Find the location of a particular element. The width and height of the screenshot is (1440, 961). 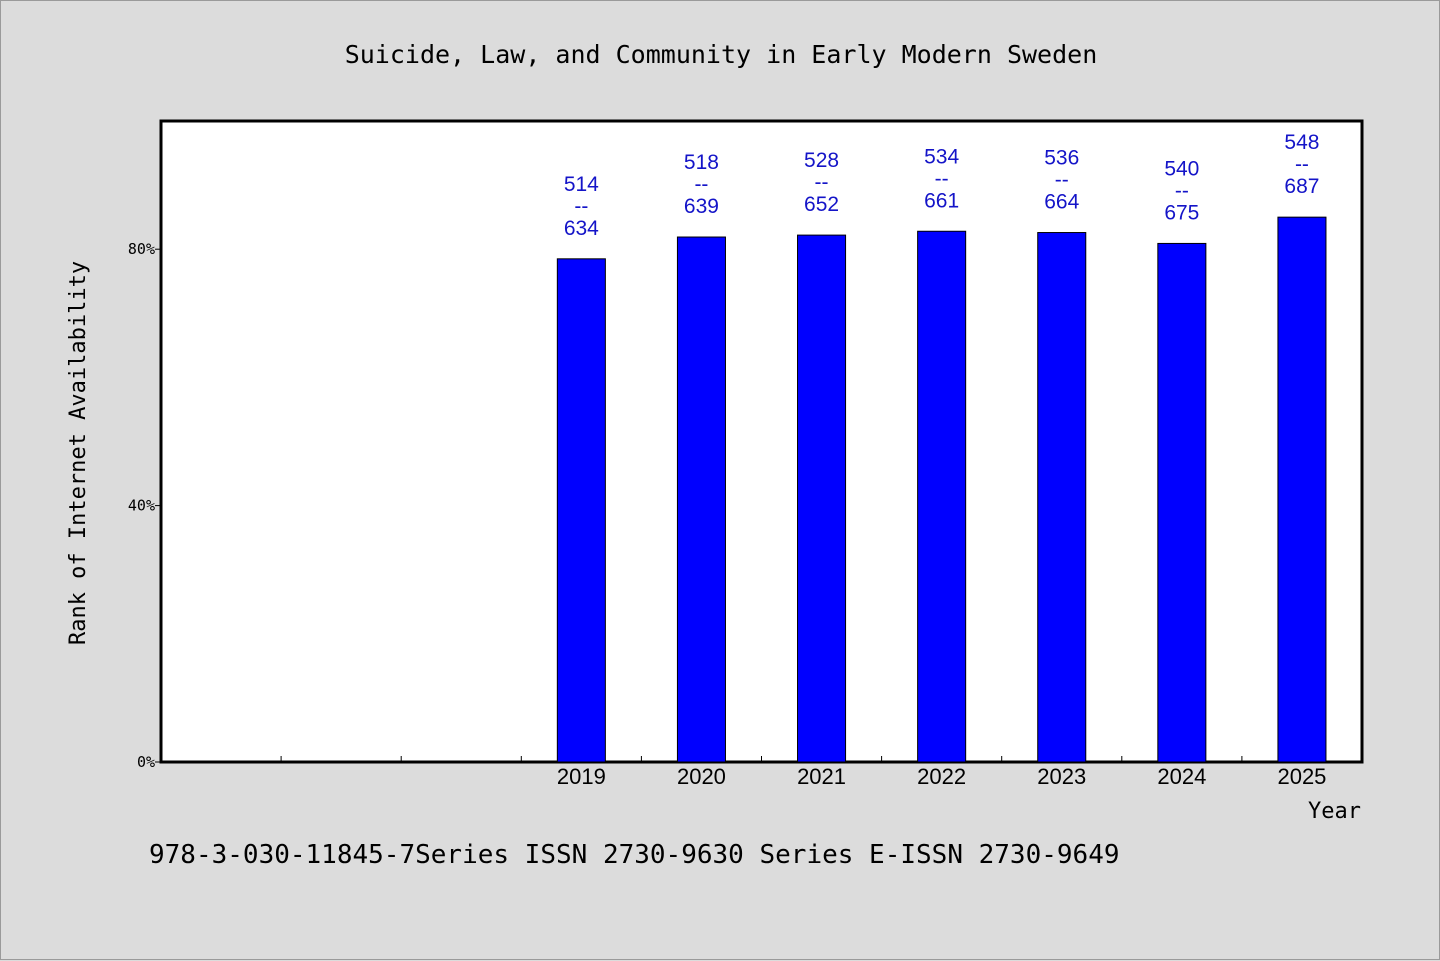

y-tick-label: 80% is located at coordinates (141, 249).